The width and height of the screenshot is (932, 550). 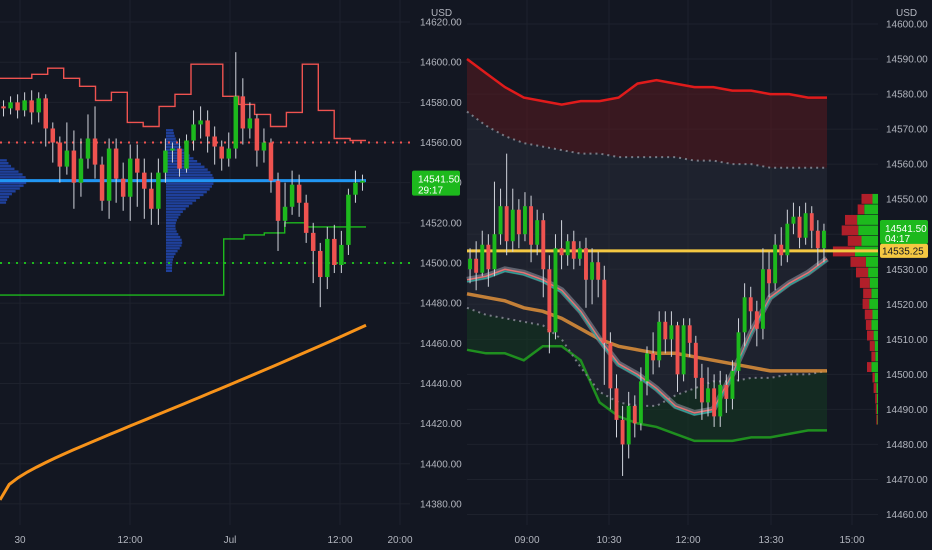 I want to click on right-upper-band-line, so click(x=646, y=81).